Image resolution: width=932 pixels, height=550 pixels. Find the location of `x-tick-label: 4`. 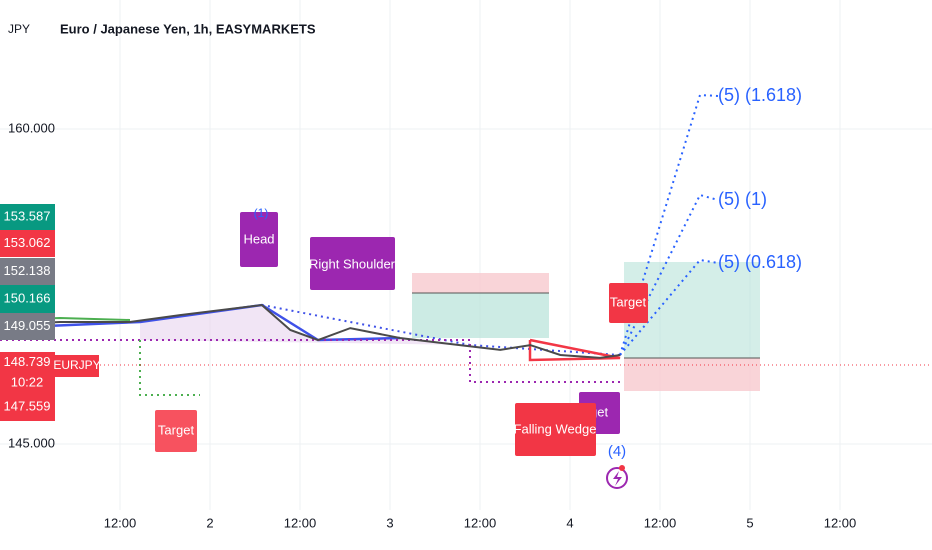

x-tick-label: 4 is located at coordinates (569, 522).